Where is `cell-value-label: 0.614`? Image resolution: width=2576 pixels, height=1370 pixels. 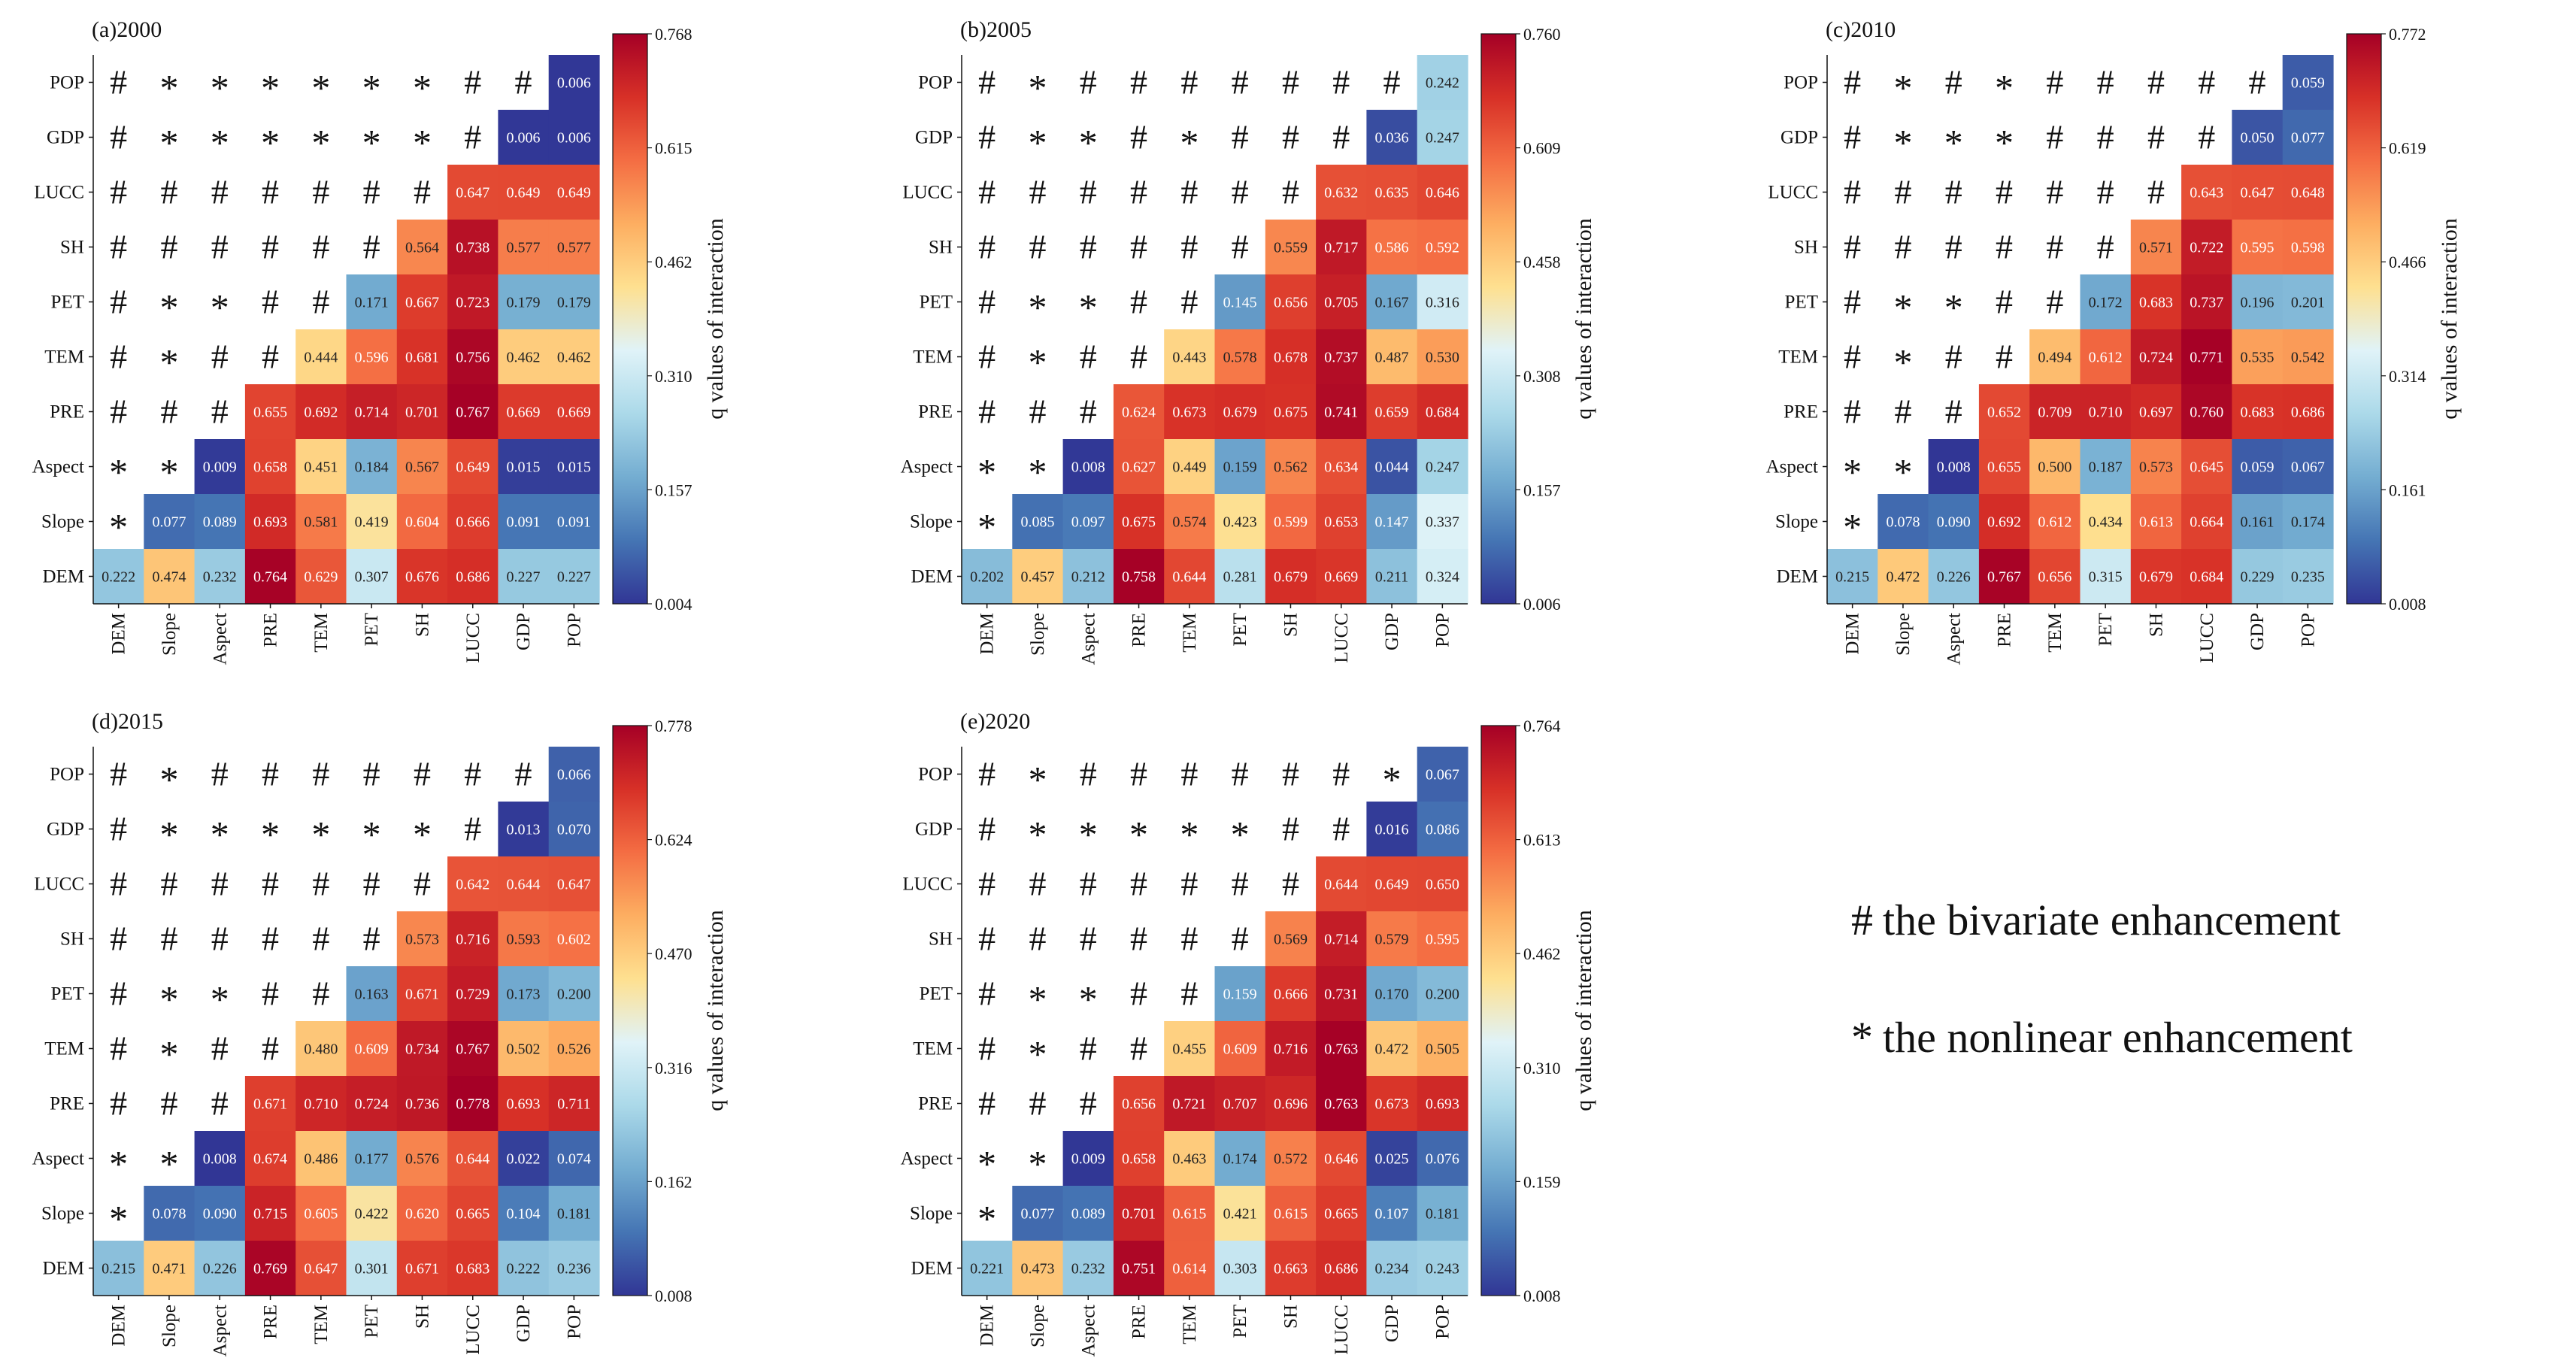
cell-value-label: 0.614 is located at coordinates (1189, 1270).